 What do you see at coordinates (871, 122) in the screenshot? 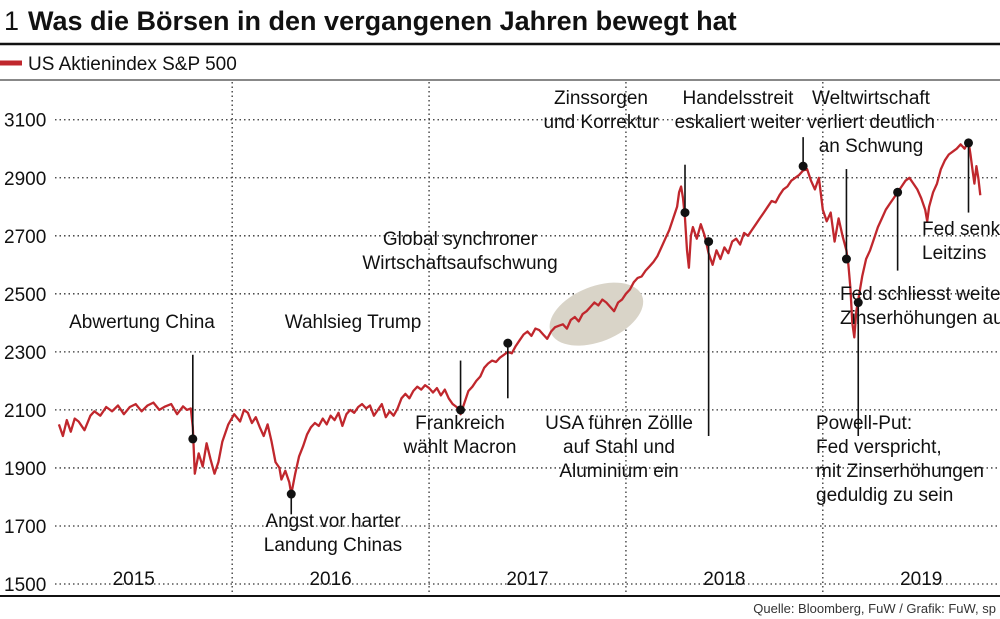
I see `annotation-label: verliert deutlich` at bounding box center [871, 122].